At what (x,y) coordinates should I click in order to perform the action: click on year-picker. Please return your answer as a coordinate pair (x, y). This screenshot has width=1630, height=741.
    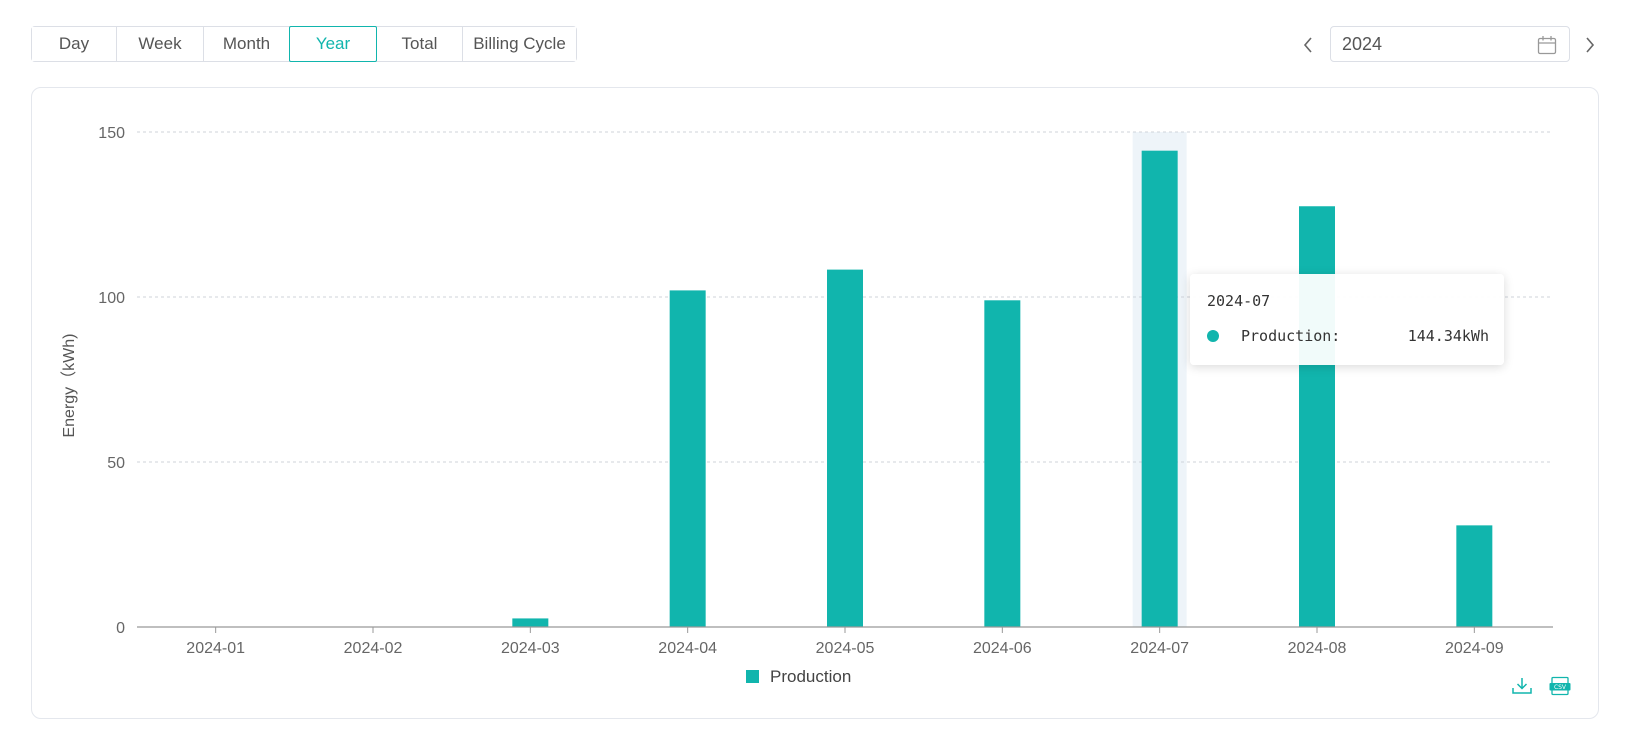
    Looking at the image, I should click on (1450, 44).